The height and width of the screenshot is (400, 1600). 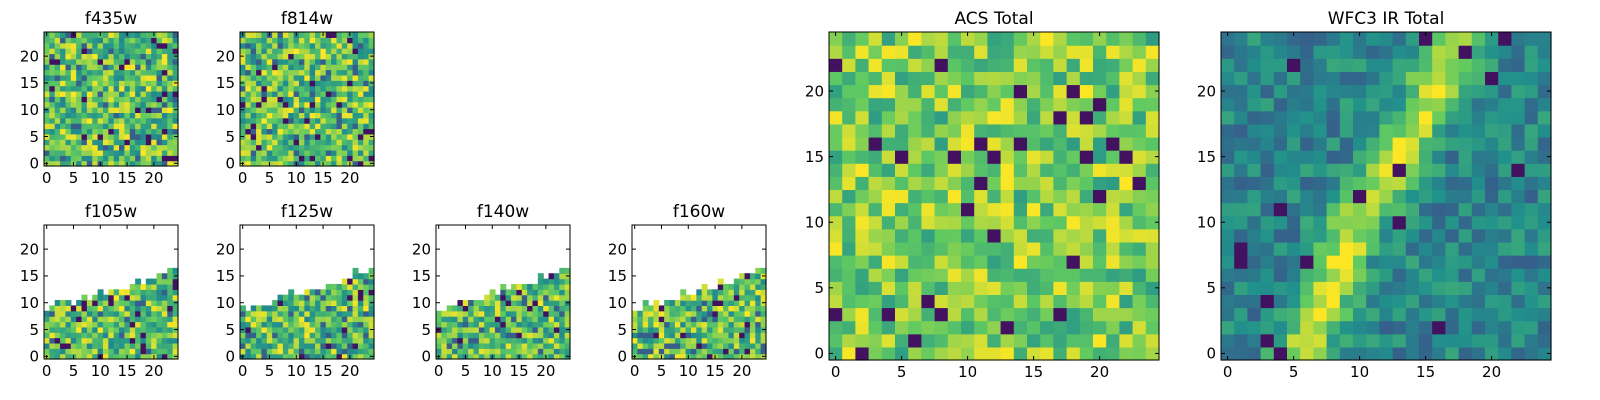 I want to click on y-tick-label: 15, so click(x=225, y=83).